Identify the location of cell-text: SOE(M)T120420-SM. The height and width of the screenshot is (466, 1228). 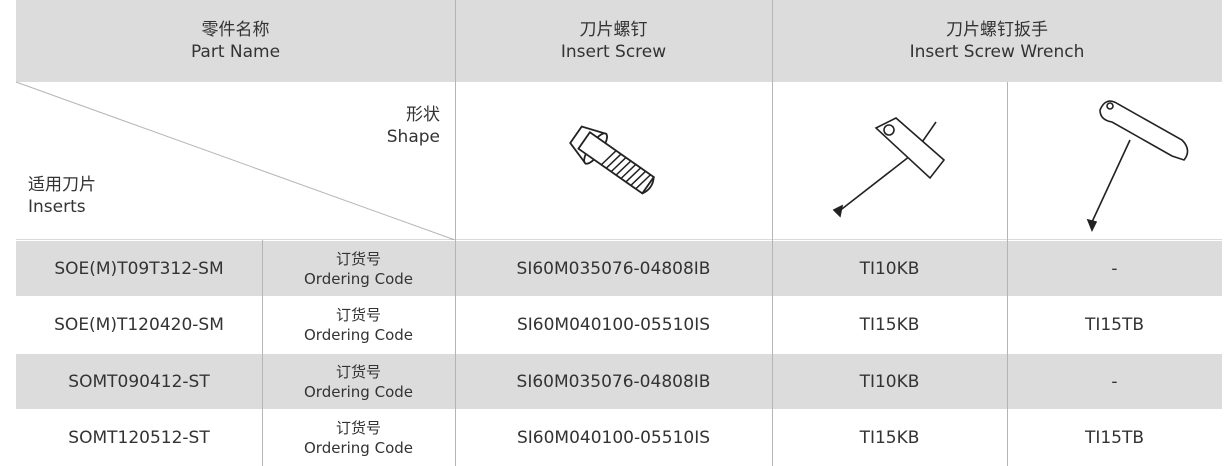
(139, 325).